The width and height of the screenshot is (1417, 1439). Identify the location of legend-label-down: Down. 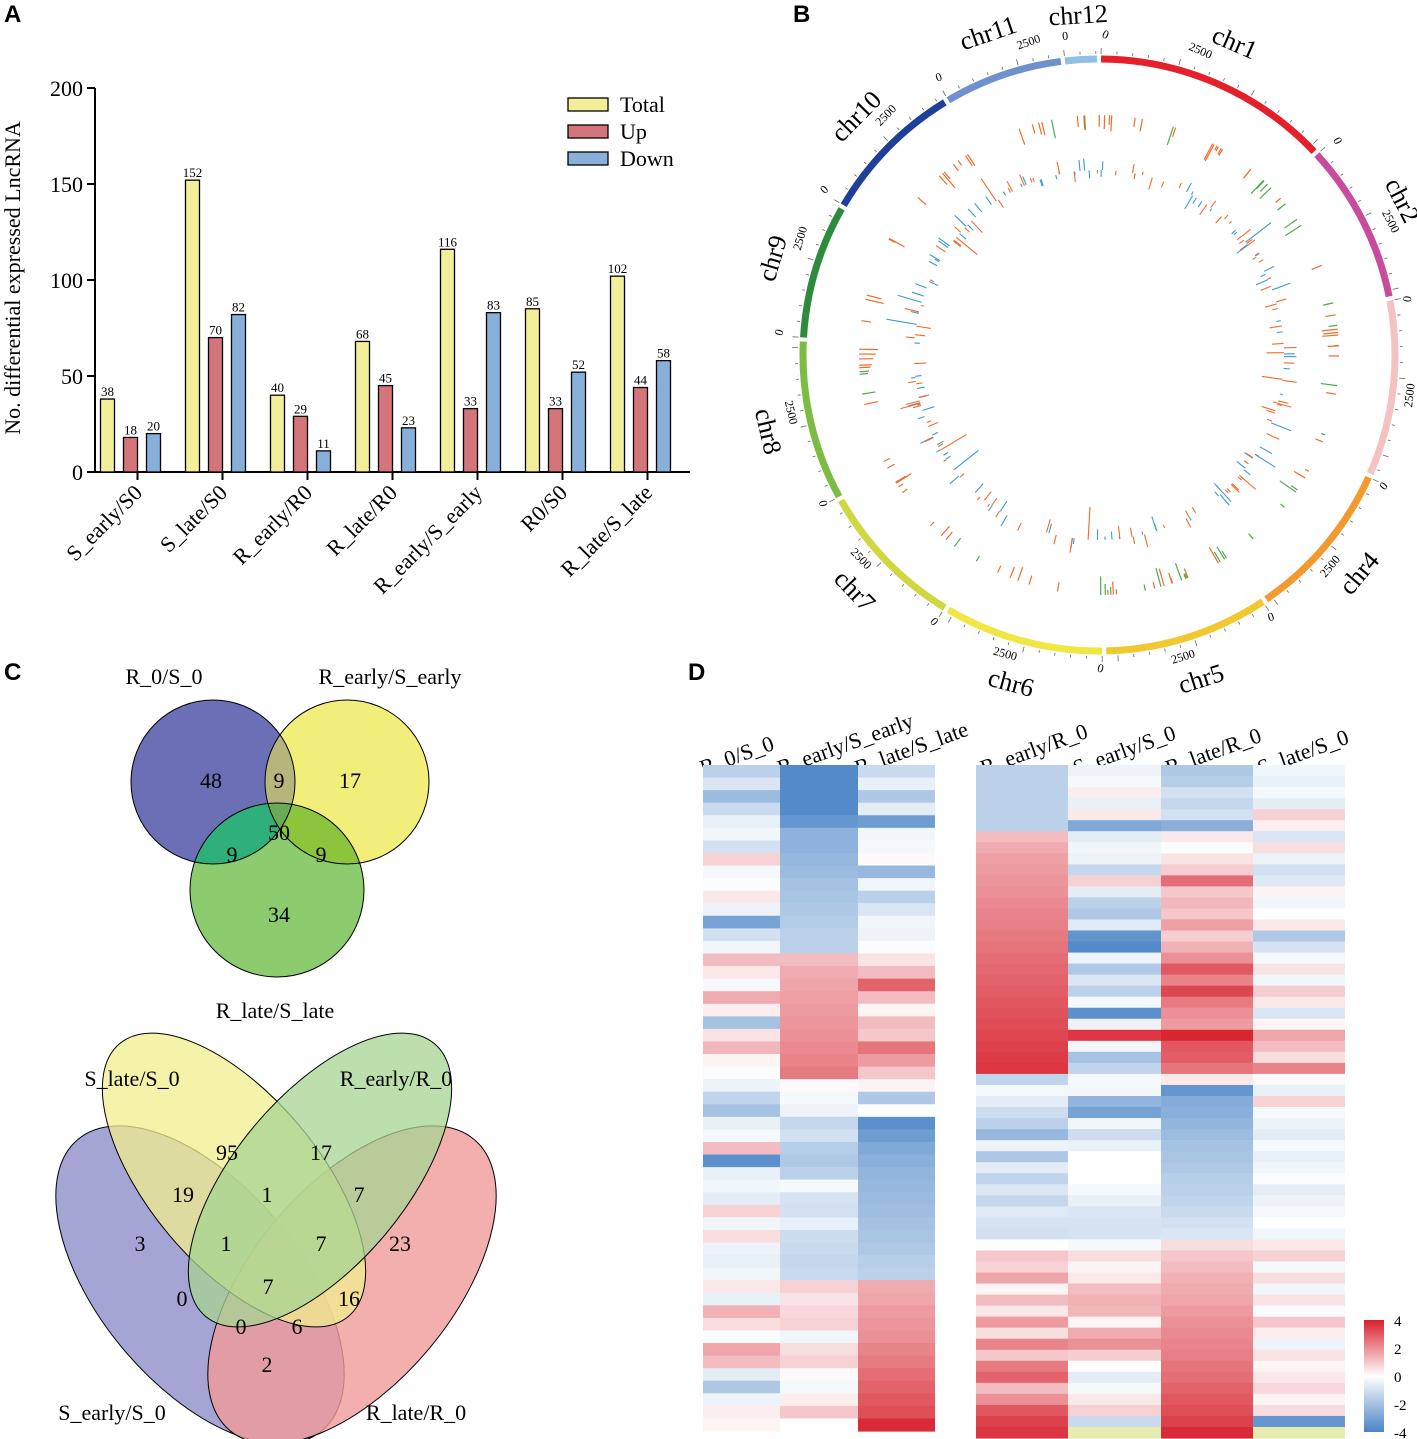
(647, 158).